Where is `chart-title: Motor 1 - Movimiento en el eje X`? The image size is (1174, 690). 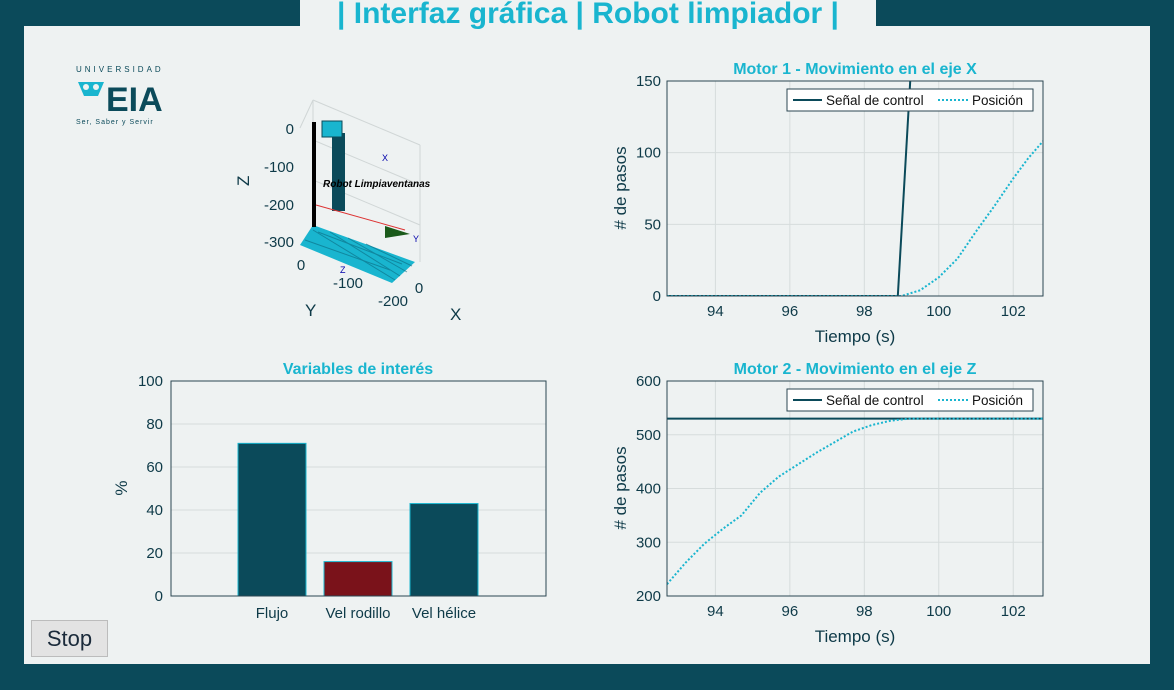 chart-title: Motor 1 - Movimiento en el eje X is located at coordinates (855, 69).